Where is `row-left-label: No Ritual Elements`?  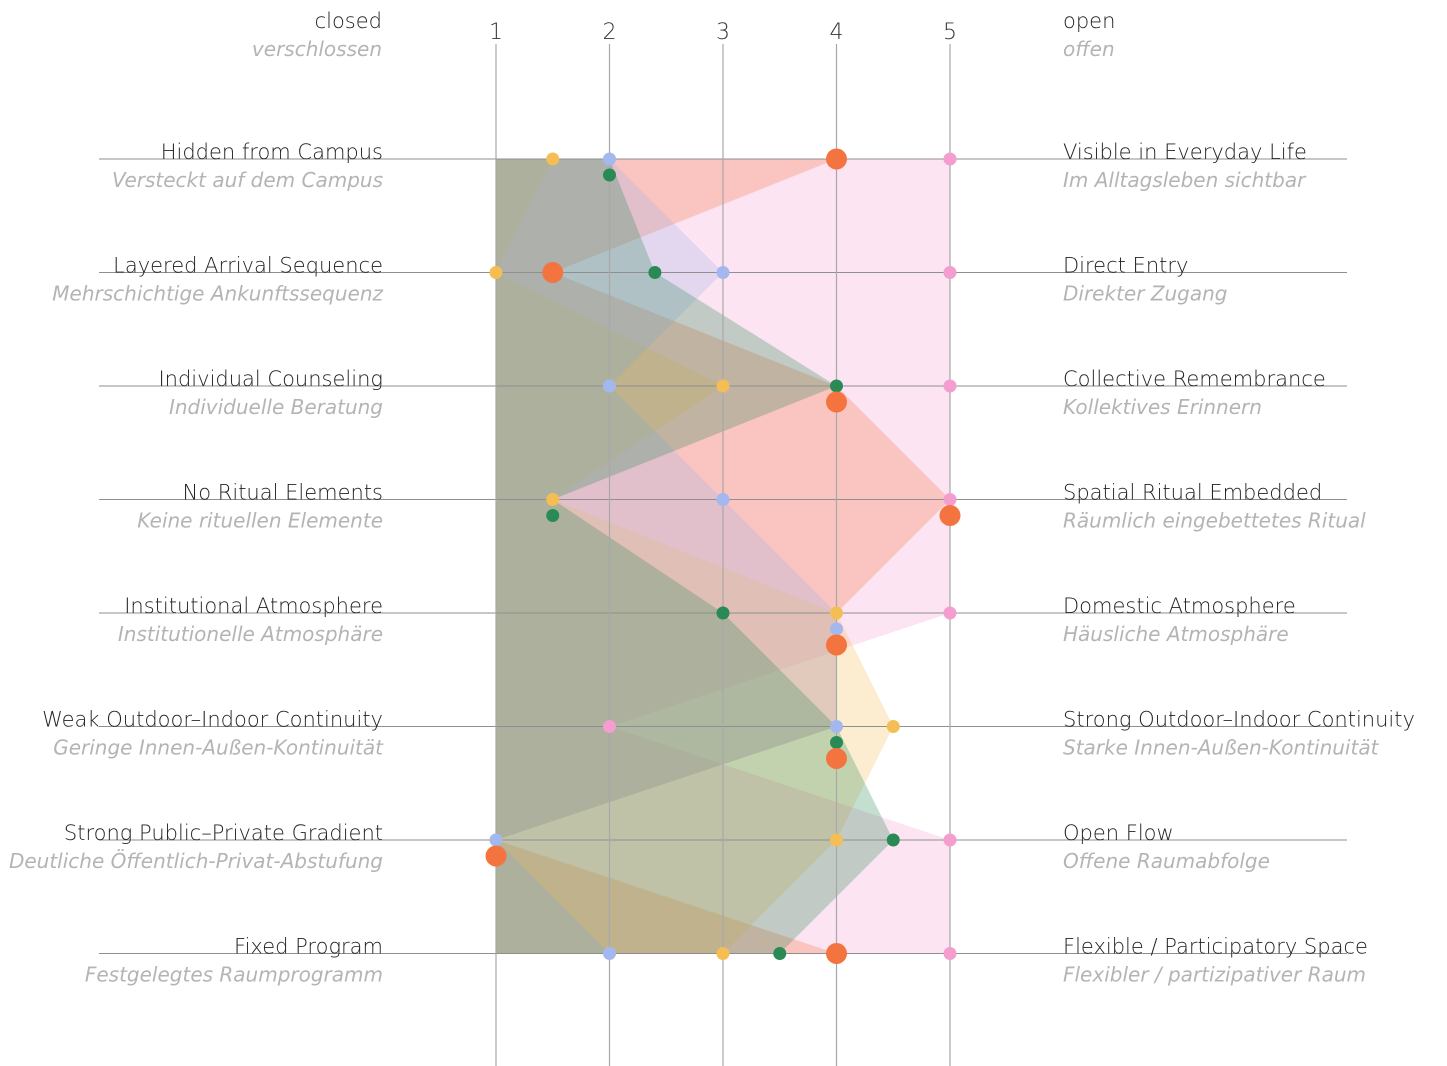
row-left-label: No Ritual Elements is located at coordinates (283, 493).